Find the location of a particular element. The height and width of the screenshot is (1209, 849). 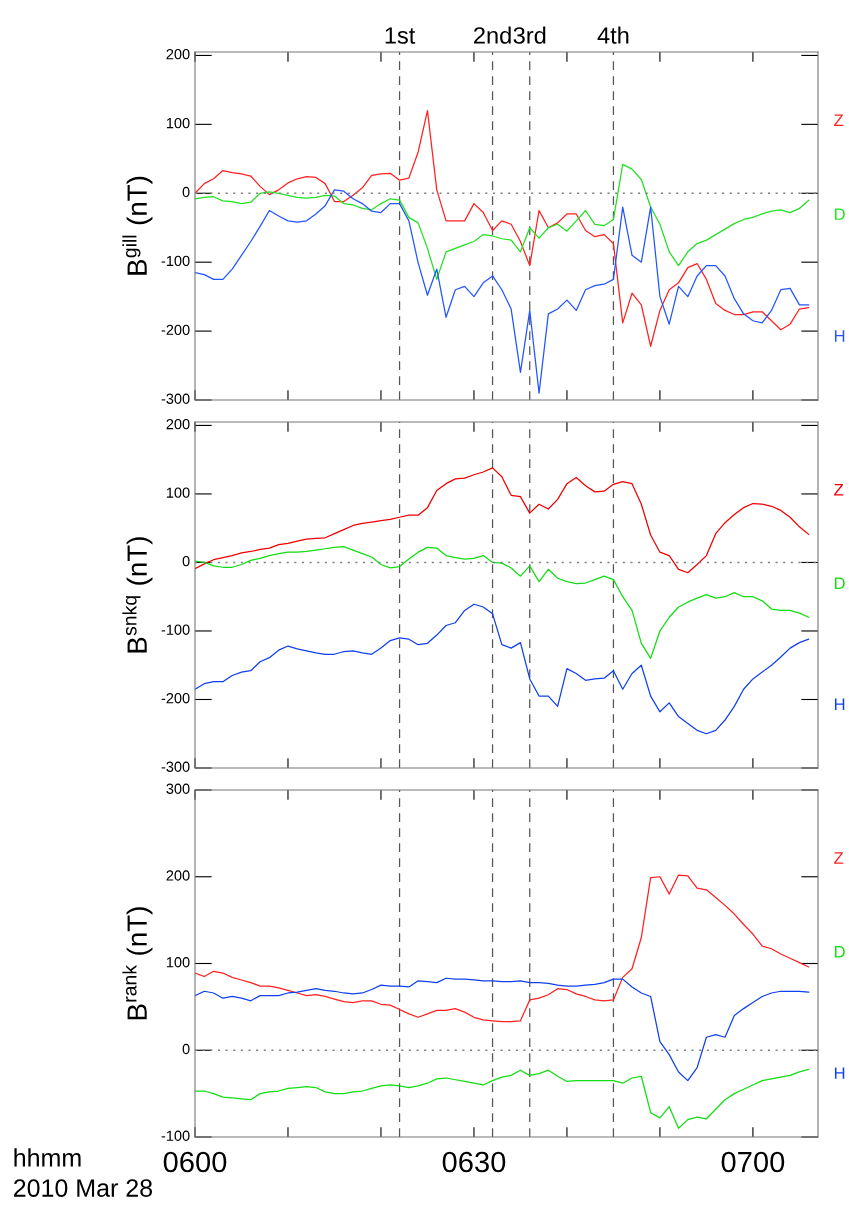

y-axis-title: B$^{snkq}$ (nT) is located at coordinates (137, 595).